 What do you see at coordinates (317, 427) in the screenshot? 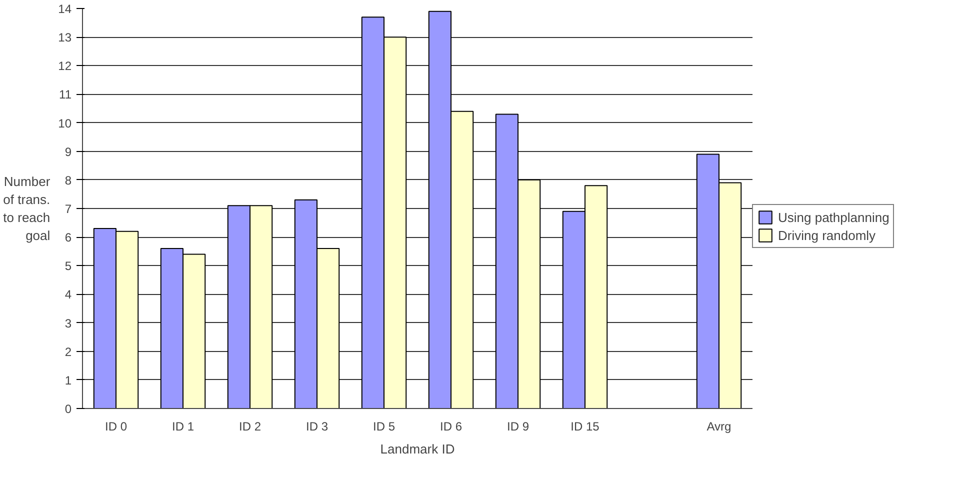
I see `x-tick-label: ID 3` at bounding box center [317, 427].